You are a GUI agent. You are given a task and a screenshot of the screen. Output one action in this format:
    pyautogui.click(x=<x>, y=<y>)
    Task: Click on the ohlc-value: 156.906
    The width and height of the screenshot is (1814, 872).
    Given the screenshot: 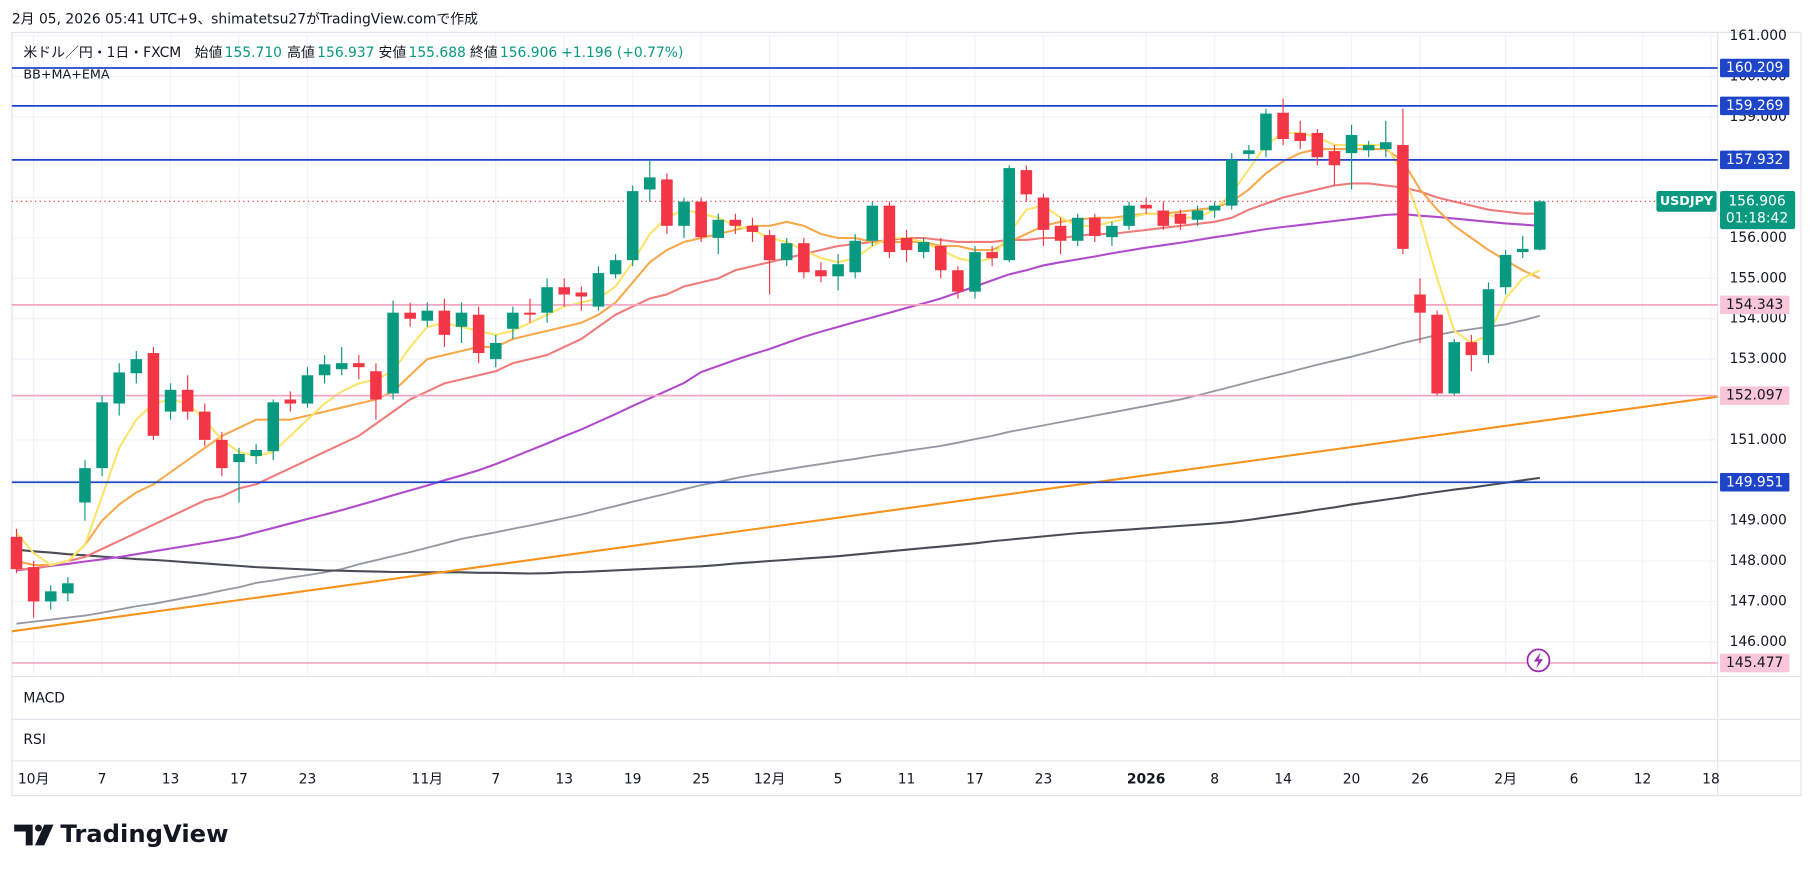 What is the action you would take?
    pyautogui.click(x=528, y=53)
    